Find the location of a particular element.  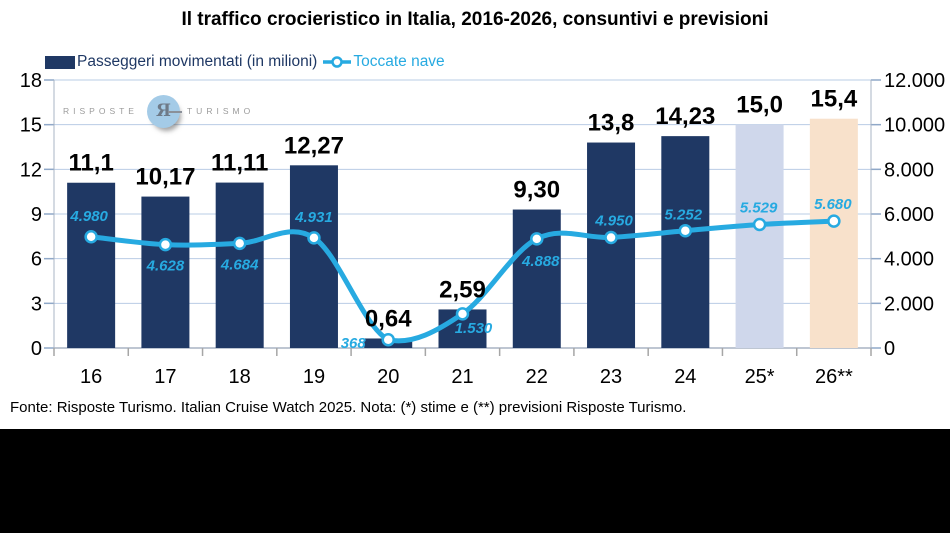

line-label-25*: 5.529 is located at coordinates (759, 208).